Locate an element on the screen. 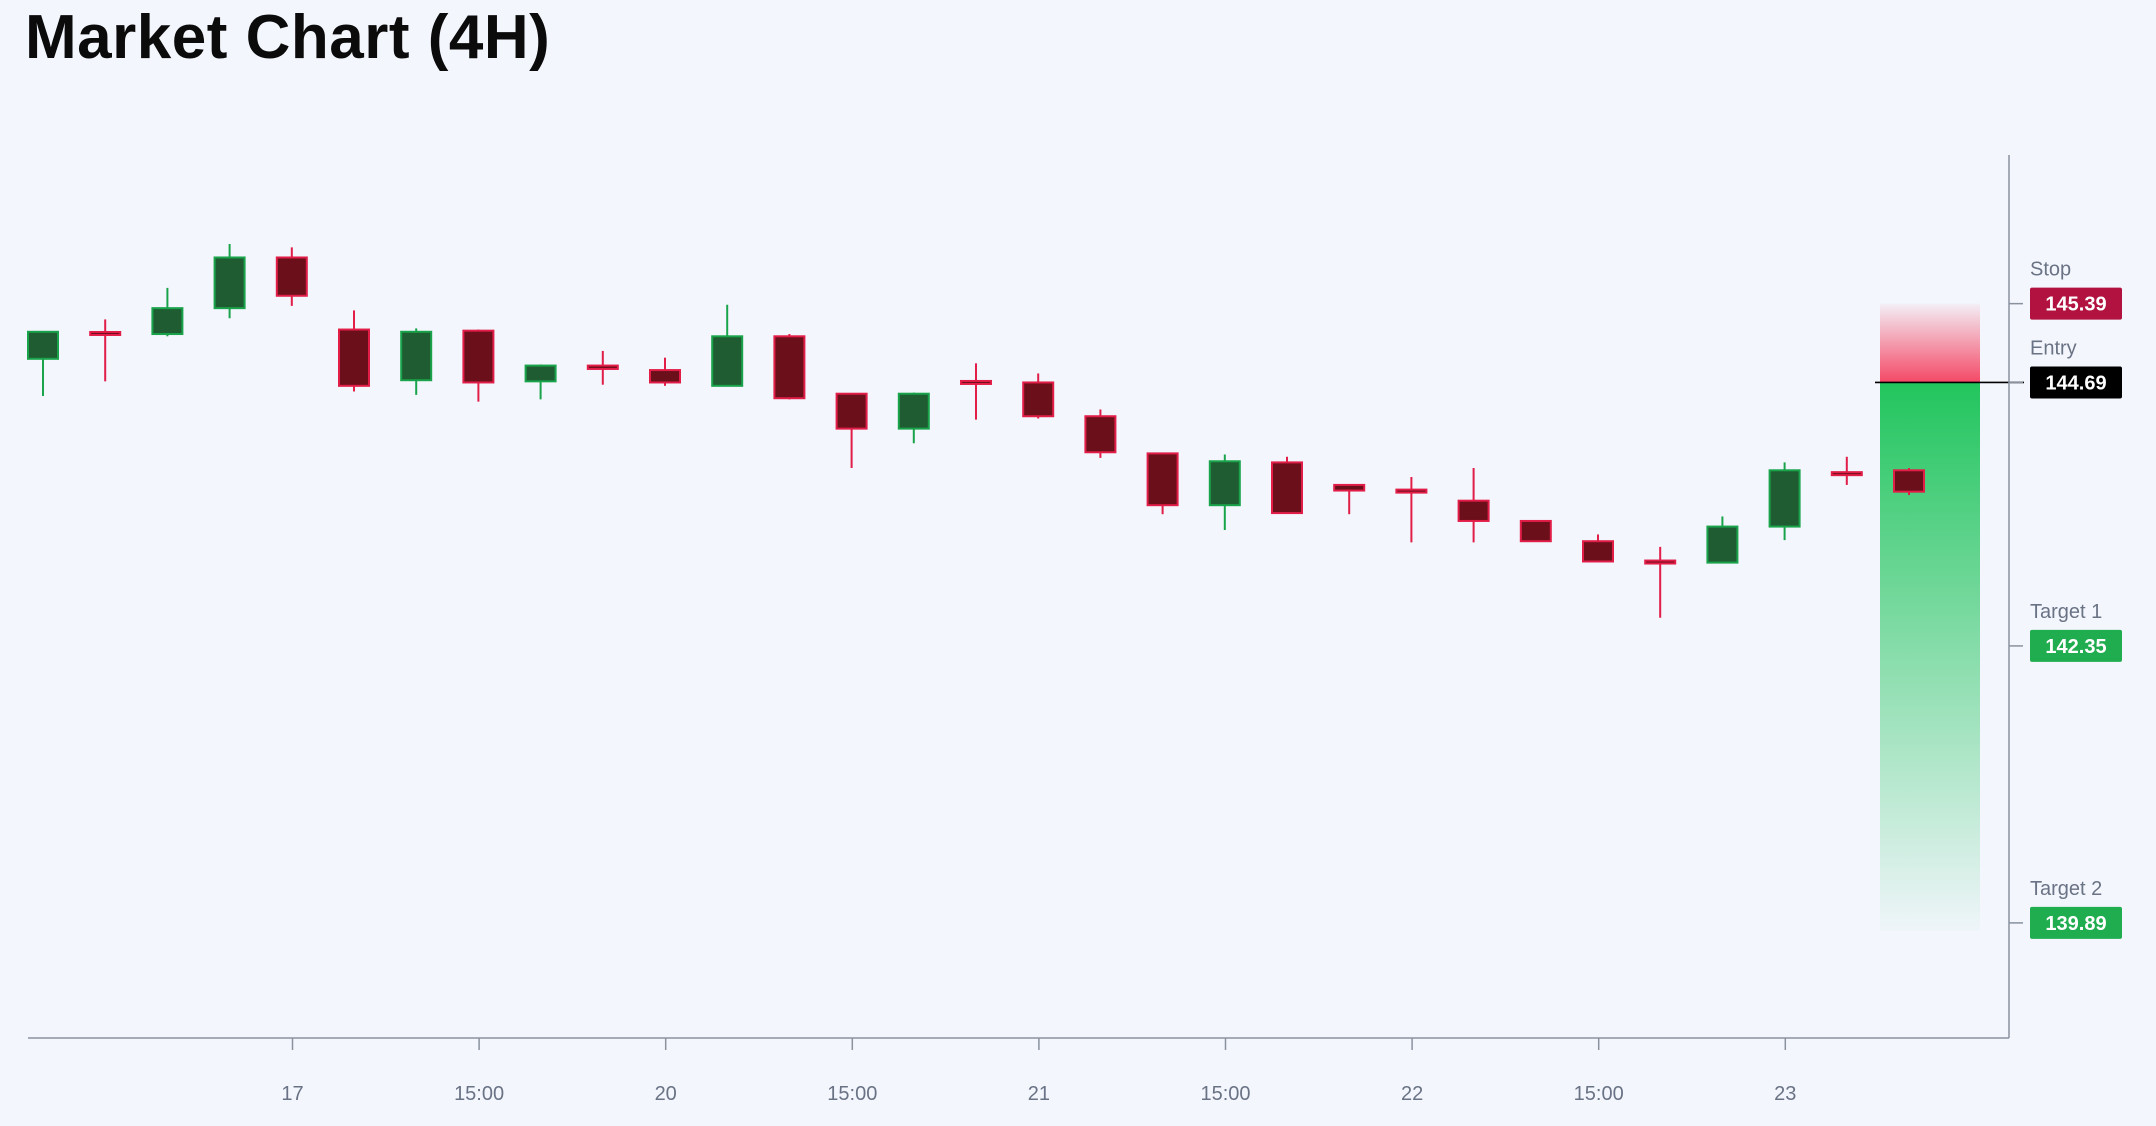  level-value: 145.39 is located at coordinates (2075, 305).